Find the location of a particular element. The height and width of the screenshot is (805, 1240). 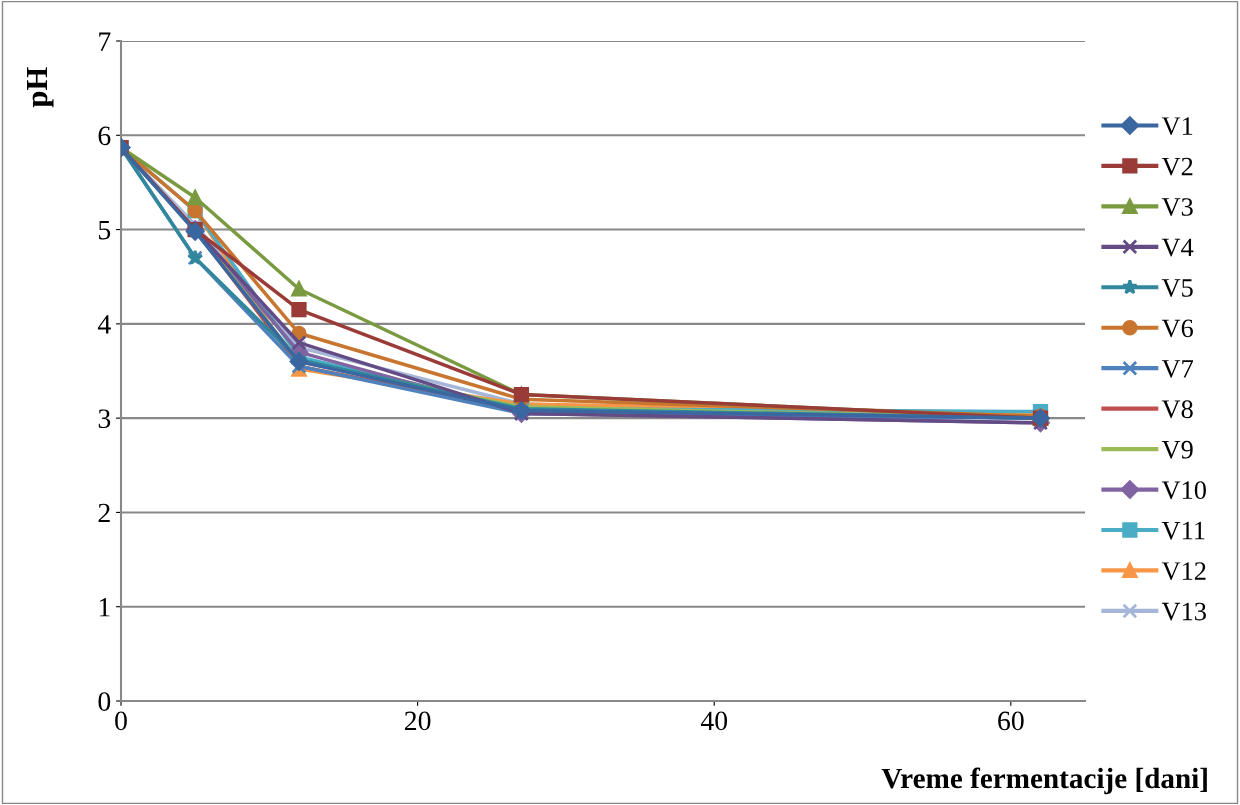

x-tick-label: 40 is located at coordinates (714, 721).